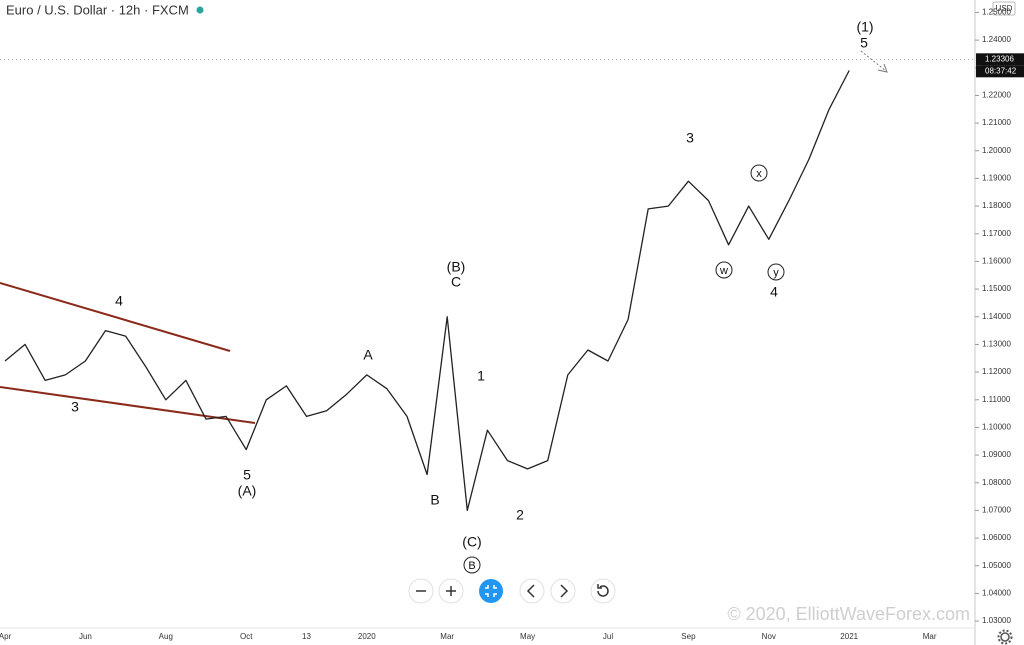 The width and height of the screenshot is (1024, 645). What do you see at coordinates (996, 122) in the screenshot?
I see `y-tick-label: 1.21000` at bounding box center [996, 122].